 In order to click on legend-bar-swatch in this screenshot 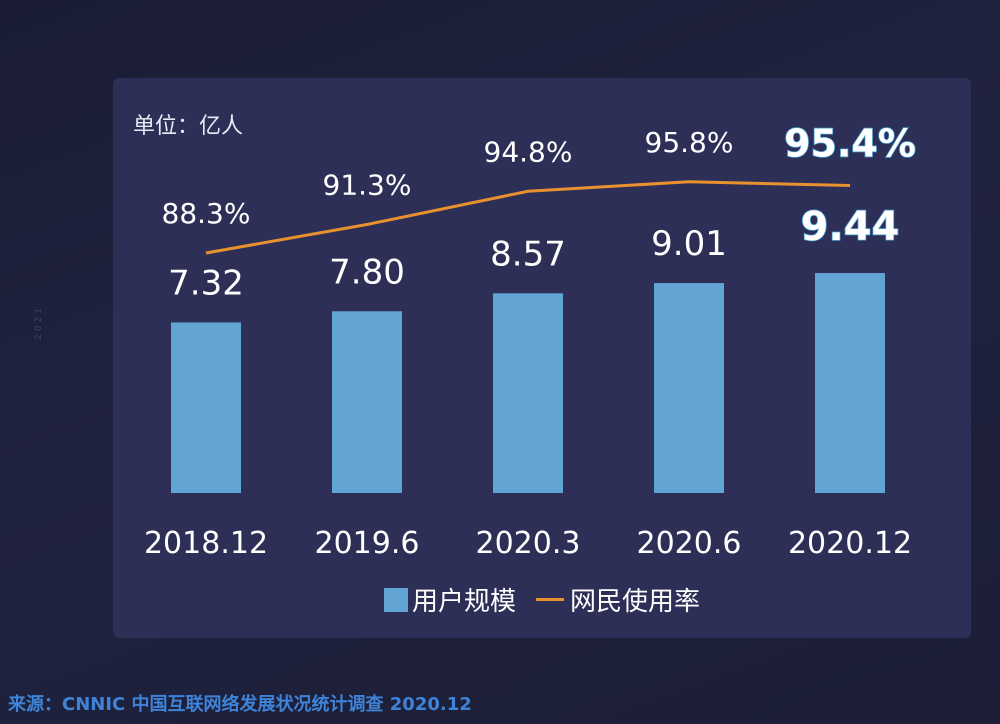, I will do `click(395, 599)`.